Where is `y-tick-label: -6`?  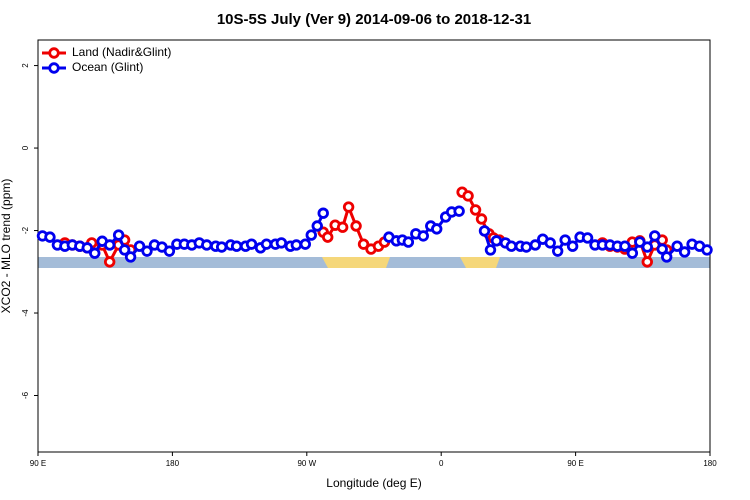
y-tick-label: -6 is located at coordinates (25, 395).